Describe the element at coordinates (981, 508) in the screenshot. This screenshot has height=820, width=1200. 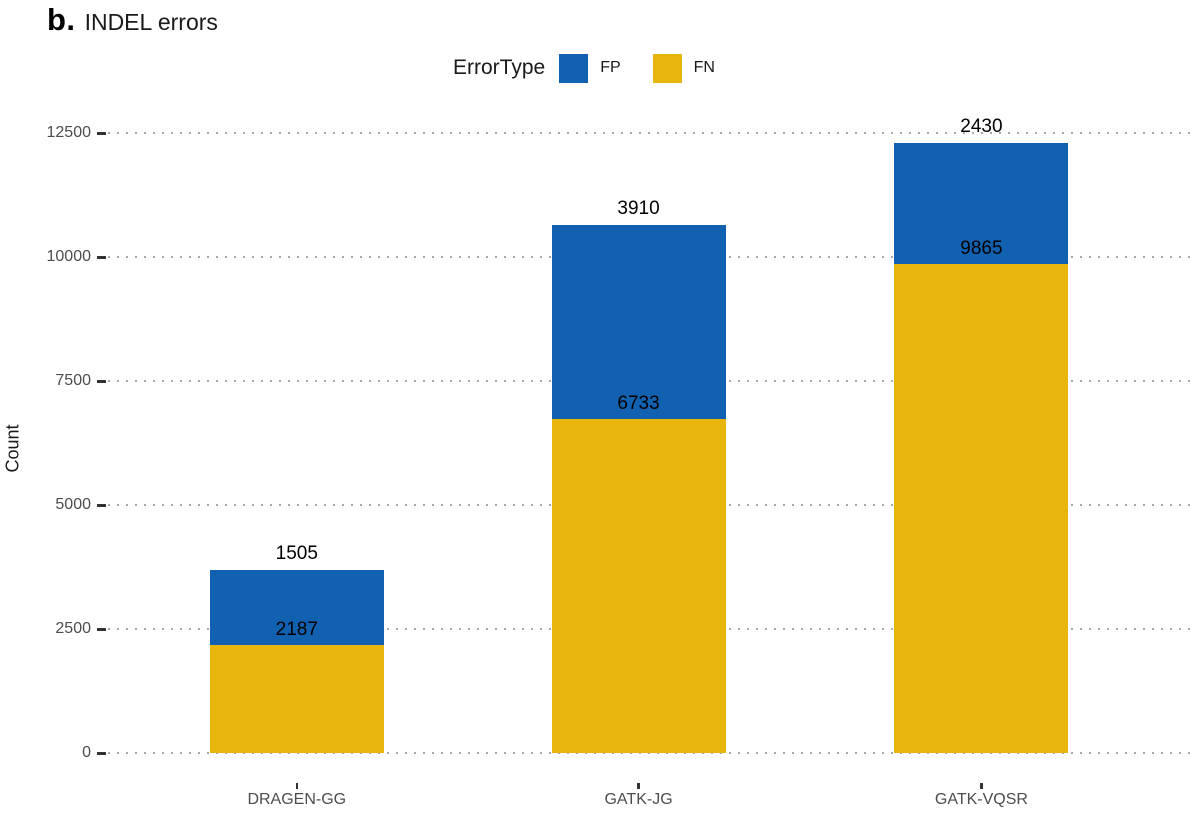
I see `bar-GATK-VQSR-fn-segment` at that location.